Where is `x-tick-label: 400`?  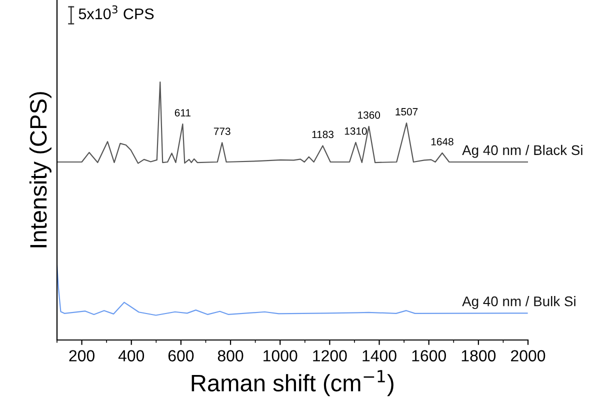 x-tick-label: 400 is located at coordinates (131, 356).